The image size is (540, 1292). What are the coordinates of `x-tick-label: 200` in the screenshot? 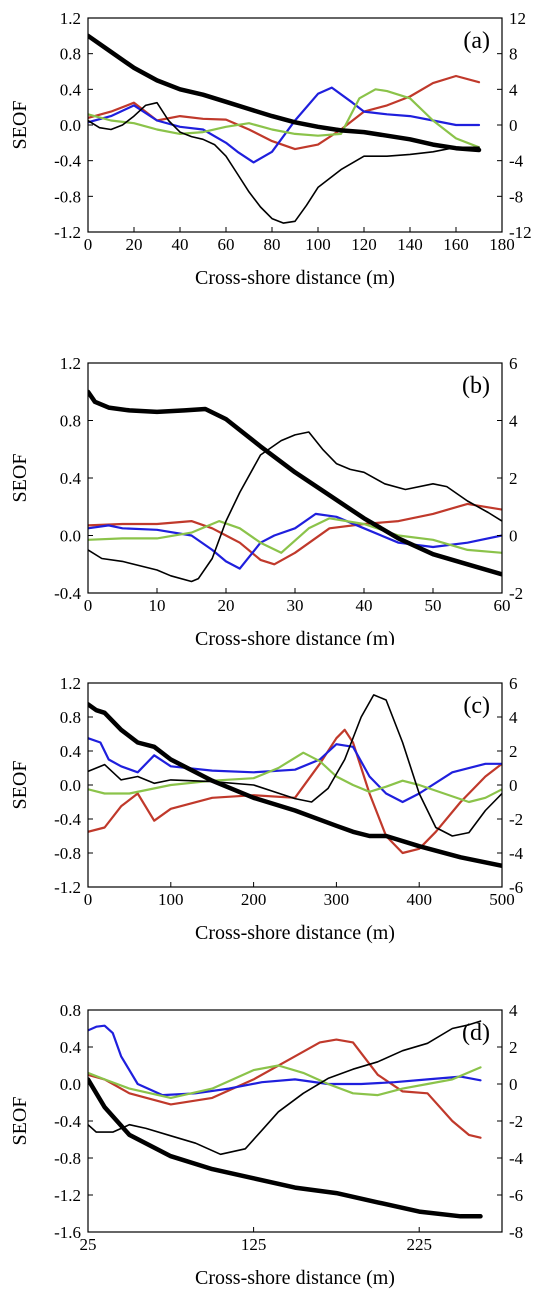 It's located at (254, 899).